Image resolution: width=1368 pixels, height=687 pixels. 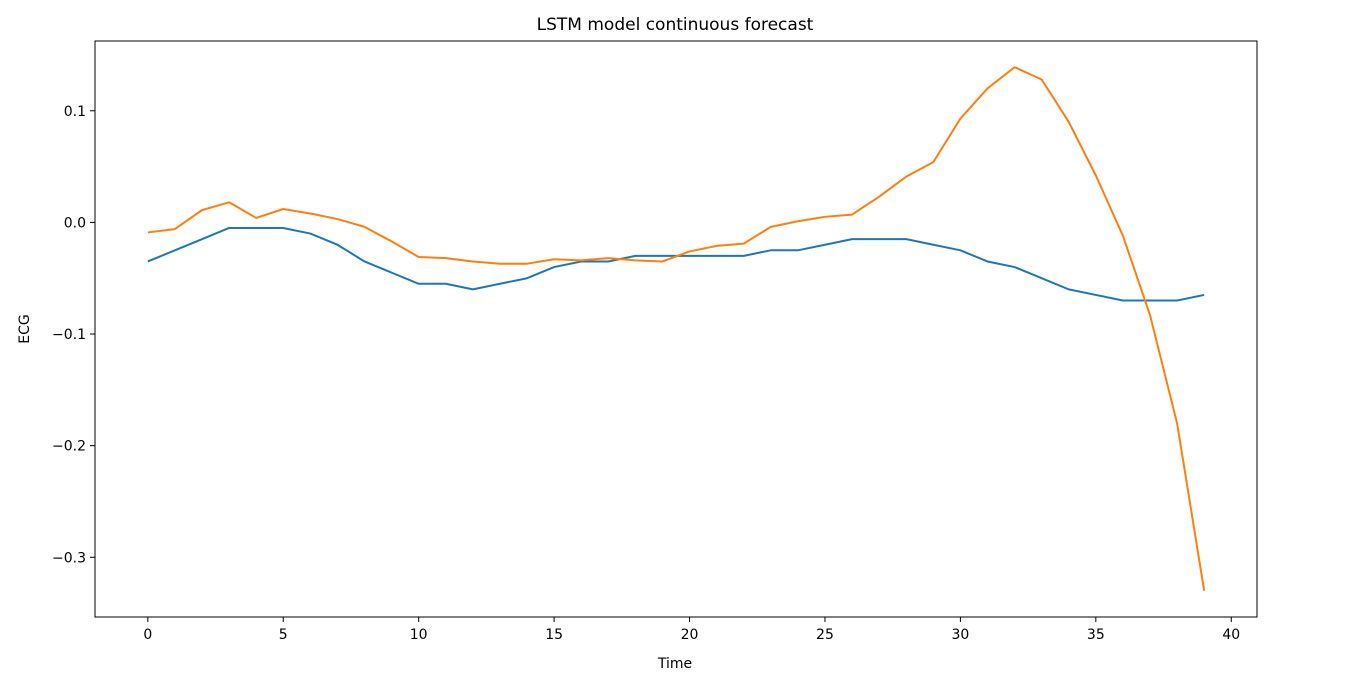 What do you see at coordinates (675, 25) in the screenshot?
I see `chart-title: LSTM model continuous forecast` at bounding box center [675, 25].